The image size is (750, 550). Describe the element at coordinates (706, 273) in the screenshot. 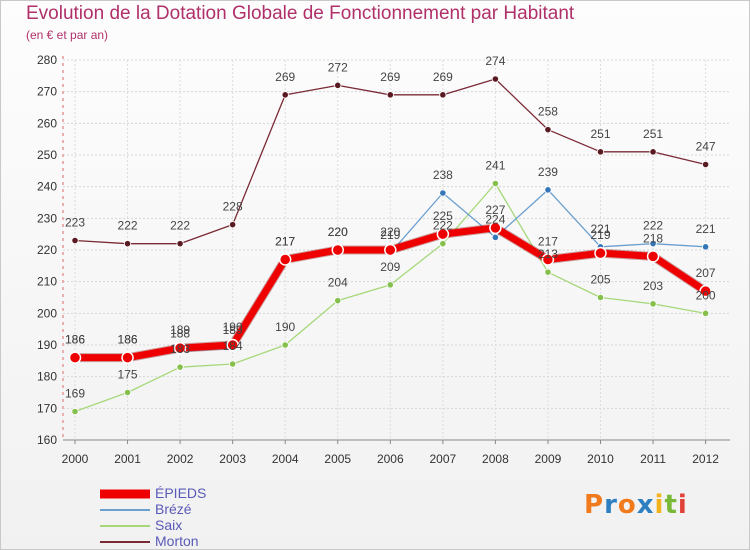

I see `value-label-epieds: 207` at that location.